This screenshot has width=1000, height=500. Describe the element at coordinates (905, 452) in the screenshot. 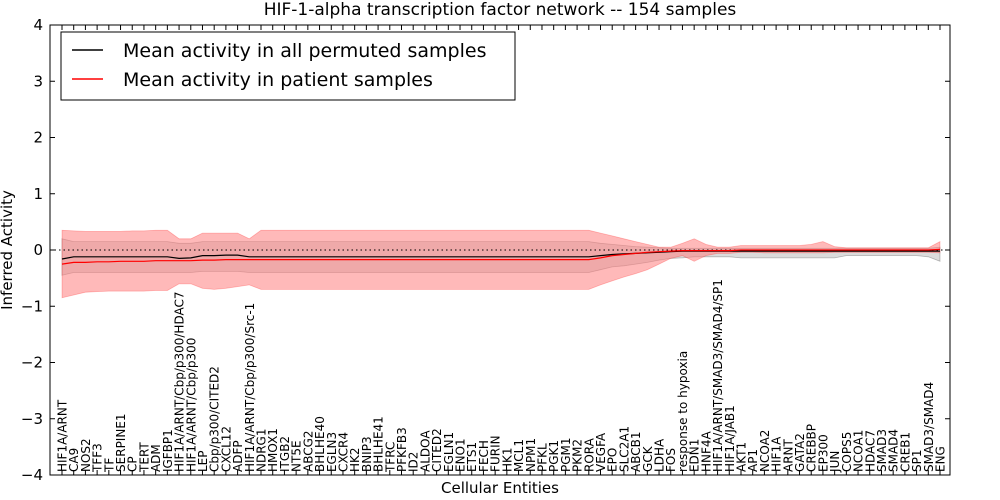

I see `x-tick-label: CREB1` at that location.